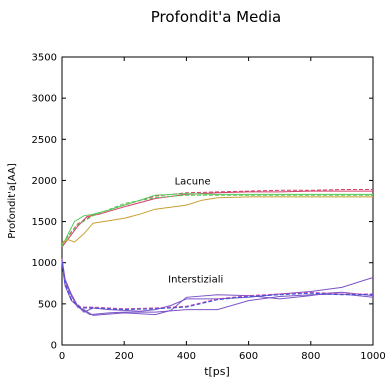  I want to click on x-tick-label: 600, so click(248, 356).